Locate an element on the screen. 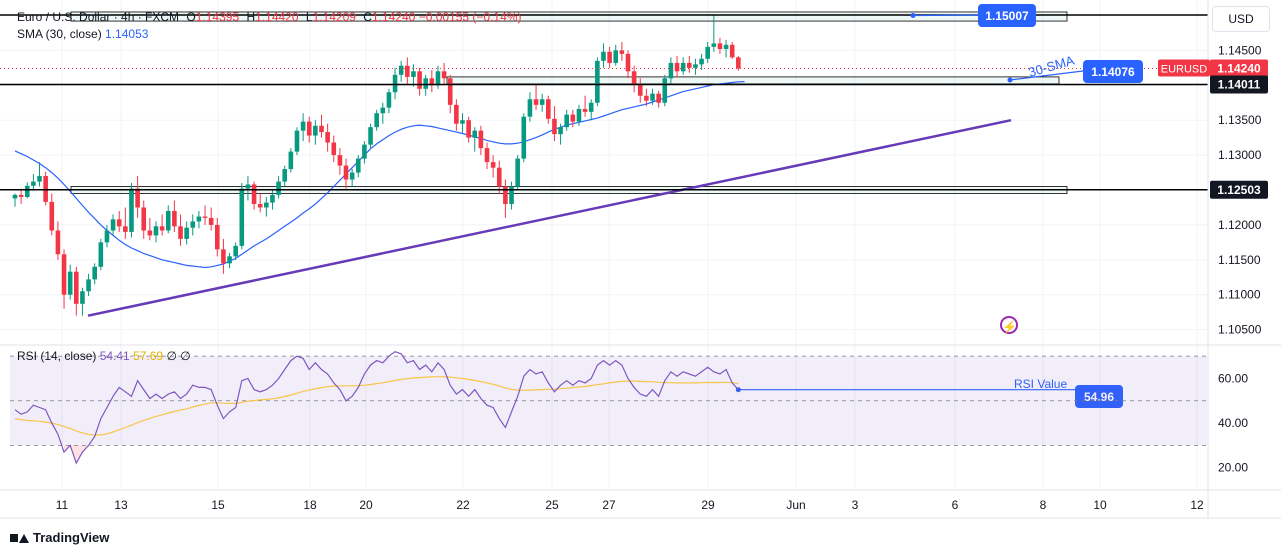  rsi-callout-box is located at coordinates (1099, 396).